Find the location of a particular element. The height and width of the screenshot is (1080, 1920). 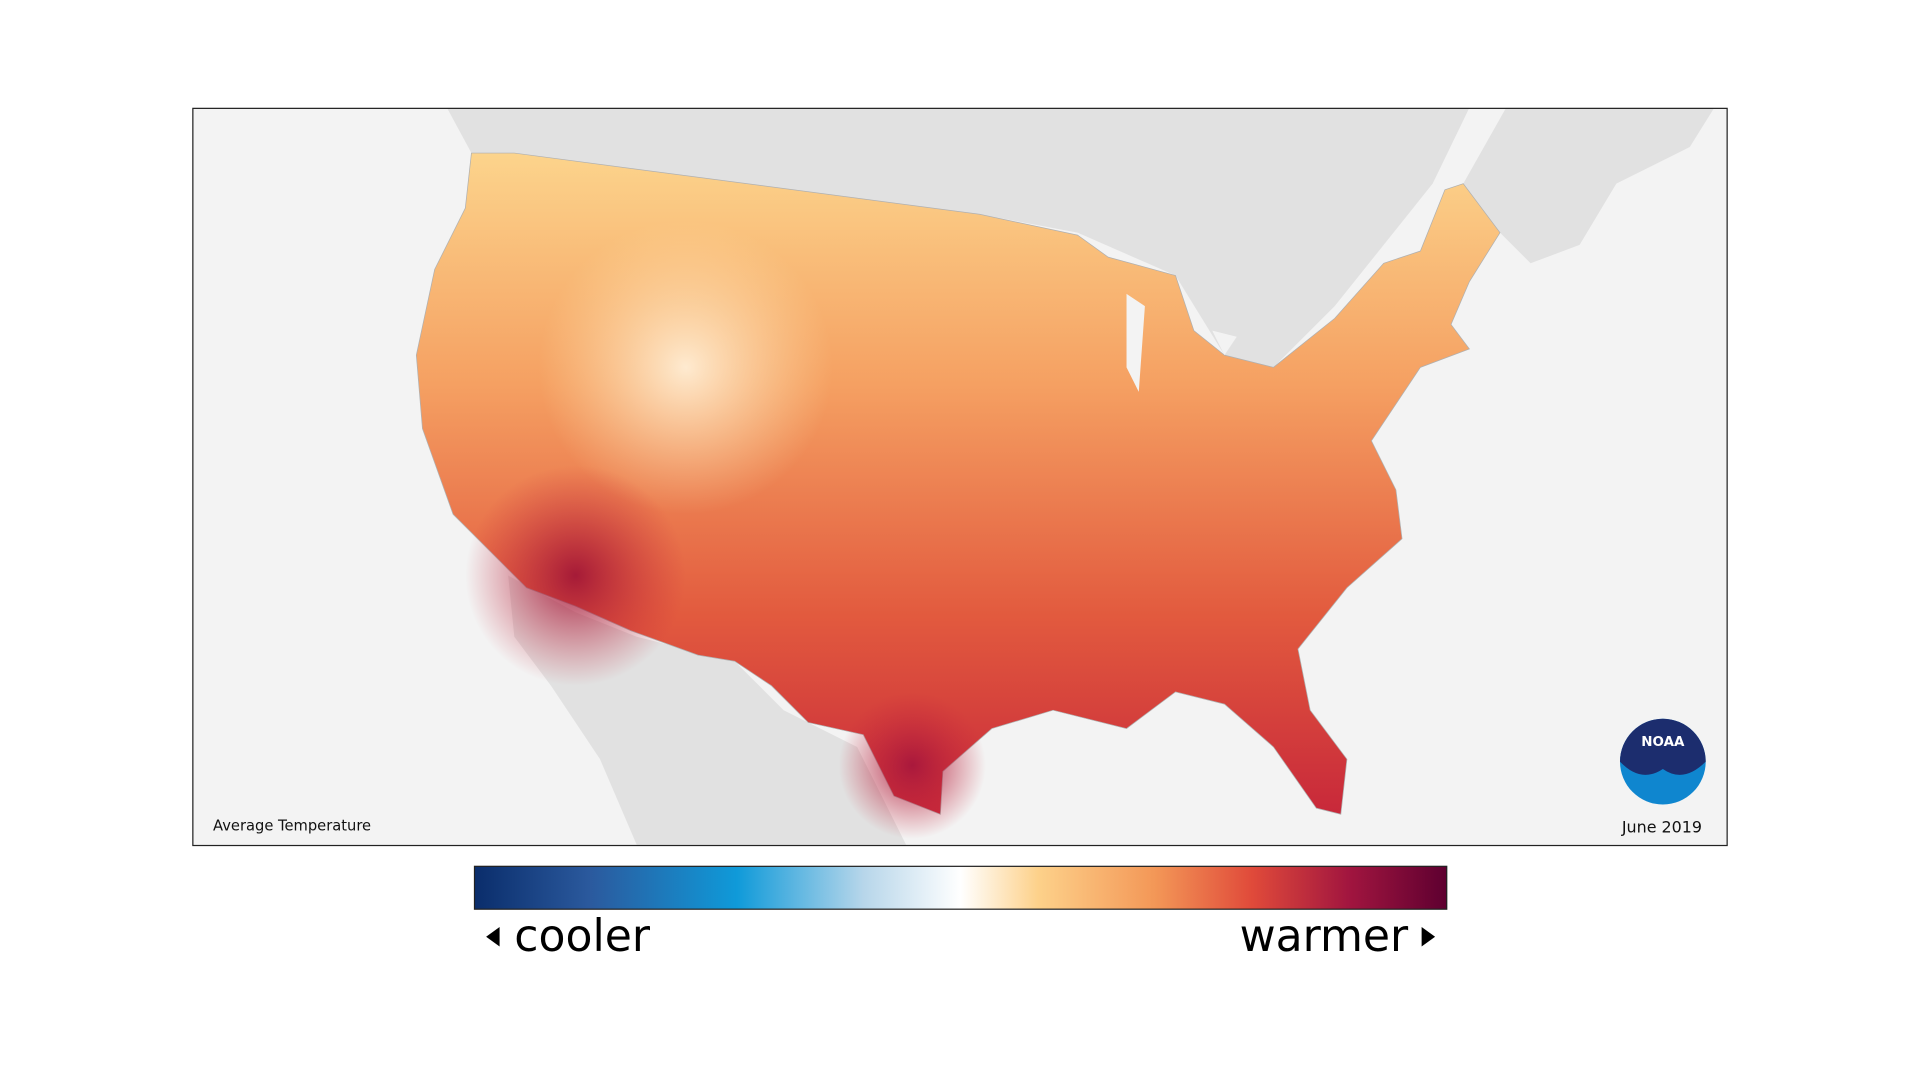

great-lakes is located at coordinates (1181, 342).